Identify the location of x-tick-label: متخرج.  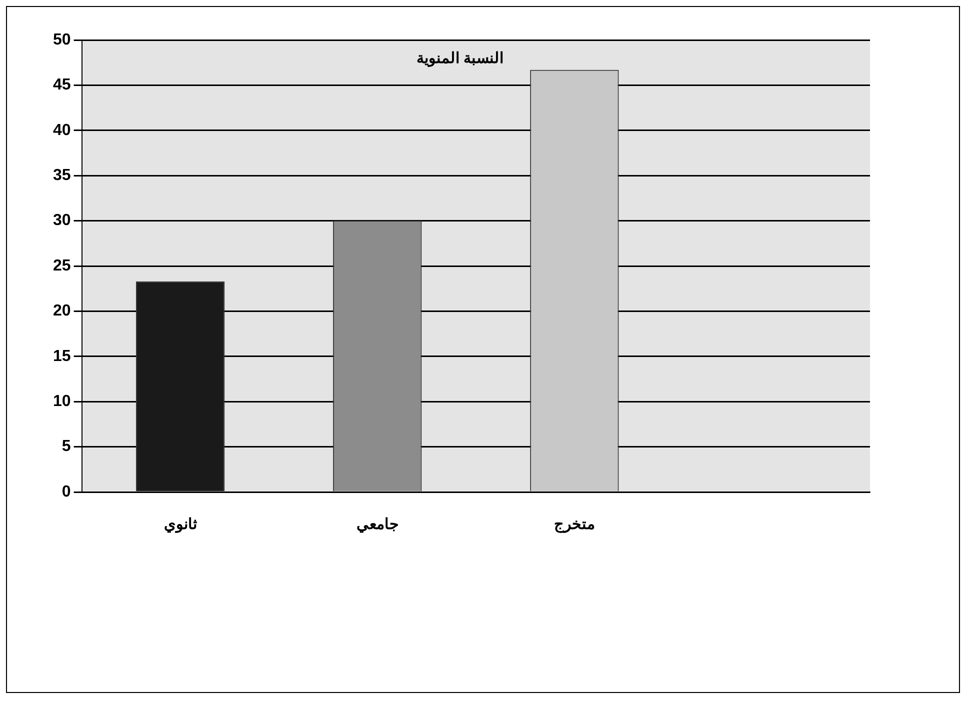
(574, 525).